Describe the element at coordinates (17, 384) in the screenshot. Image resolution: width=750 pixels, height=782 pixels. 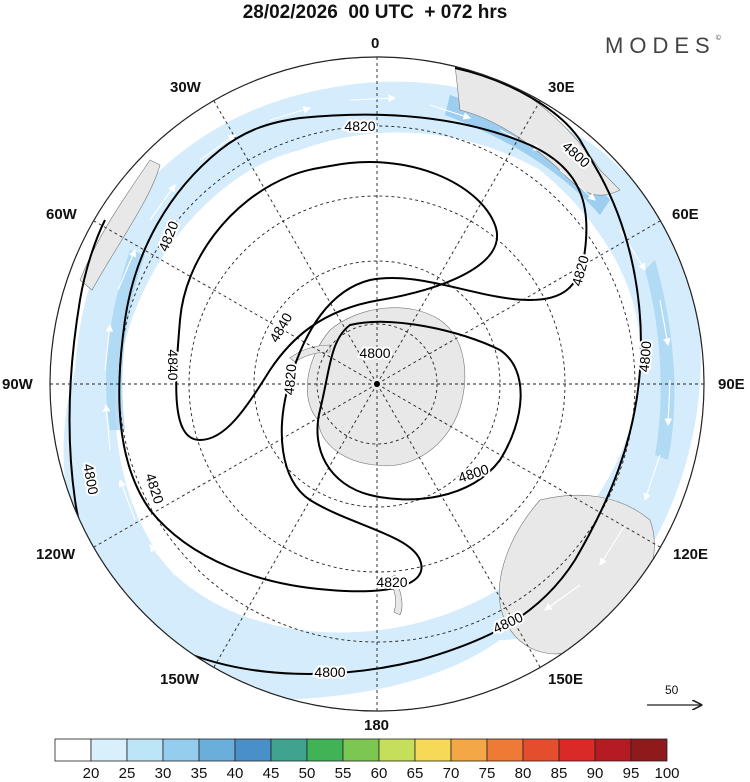
I see `lon-label-90w: 90W` at that location.